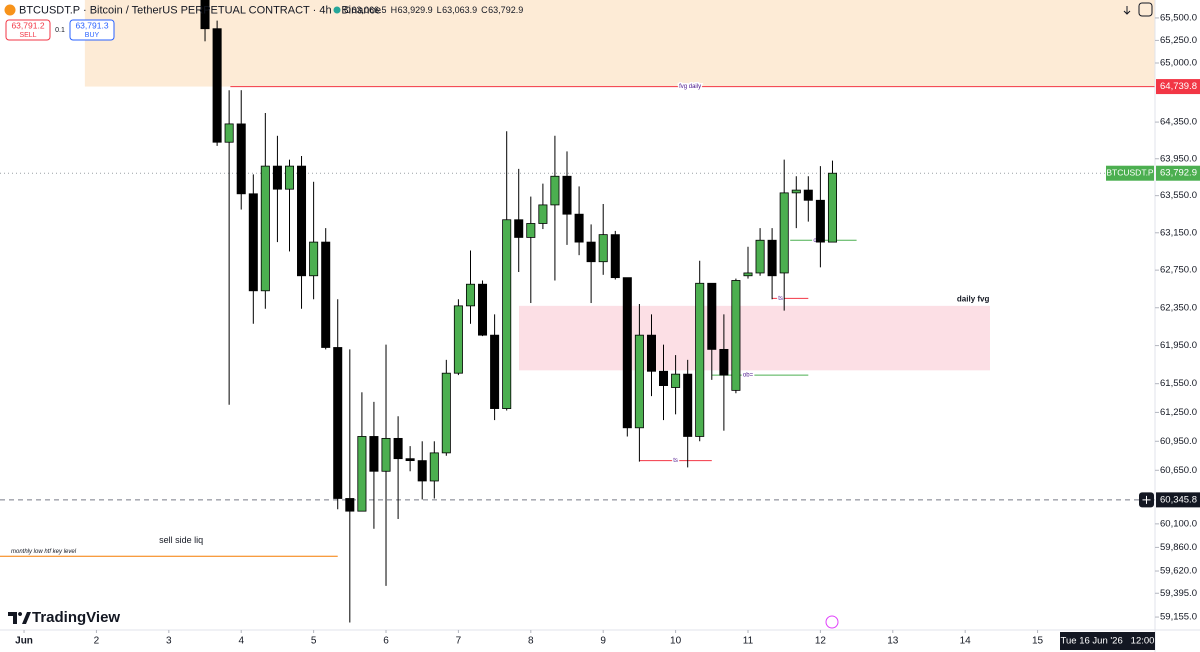 The height and width of the screenshot is (652, 1200). I want to click on brand-name: TradingView, so click(76, 617).